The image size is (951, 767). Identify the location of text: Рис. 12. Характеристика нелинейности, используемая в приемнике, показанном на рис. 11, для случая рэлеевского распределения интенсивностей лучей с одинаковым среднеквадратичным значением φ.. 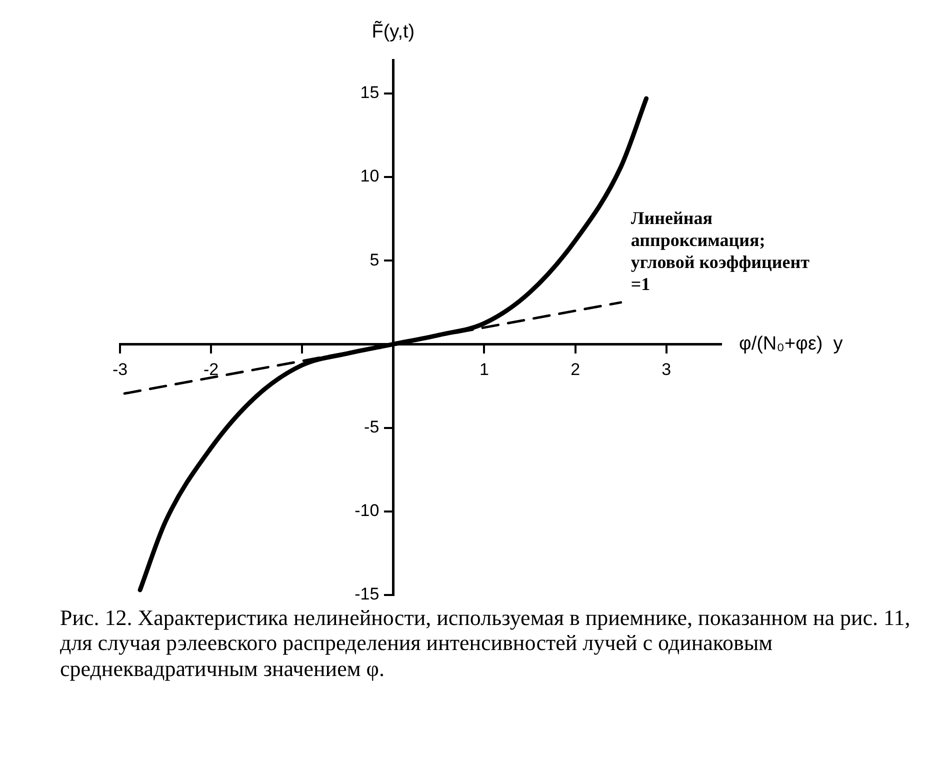
(485, 643).